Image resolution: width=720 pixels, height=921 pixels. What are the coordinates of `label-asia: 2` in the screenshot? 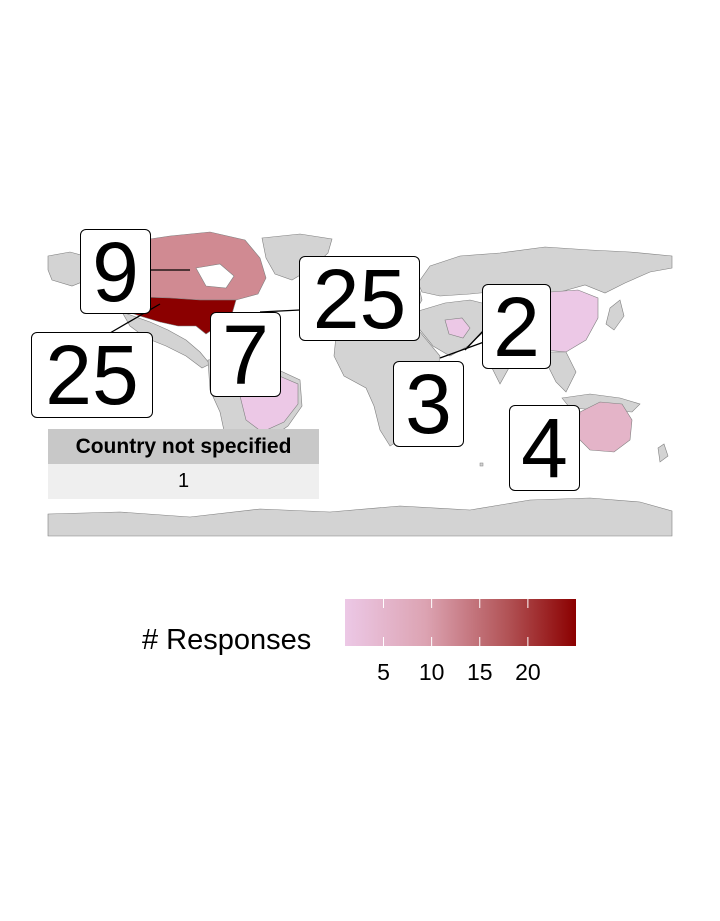 It's located at (516, 326).